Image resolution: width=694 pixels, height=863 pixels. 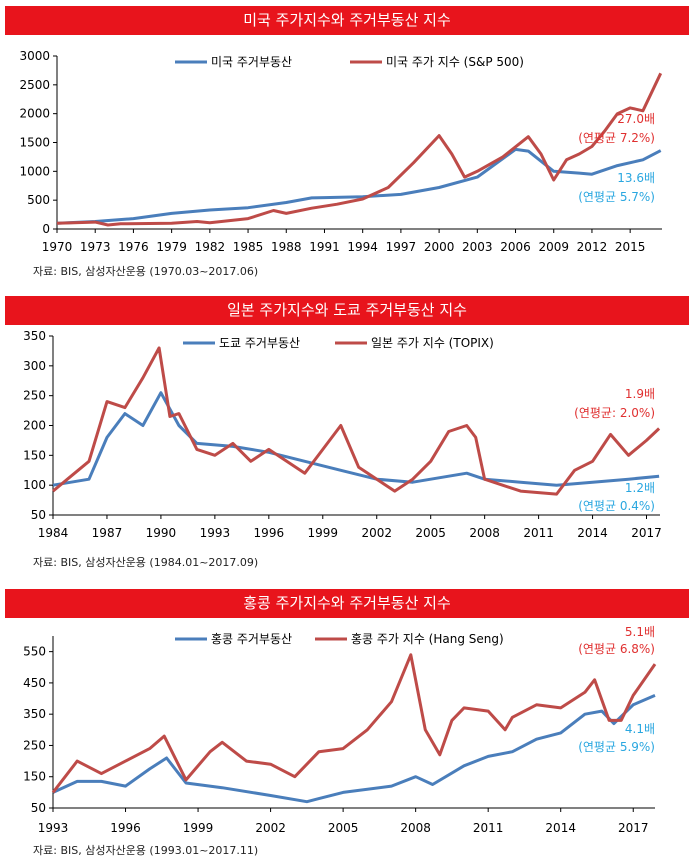 What do you see at coordinates (34, 455) in the screenshot?
I see `japan-y-tick-label: 150` at bounding box center [34, 455].